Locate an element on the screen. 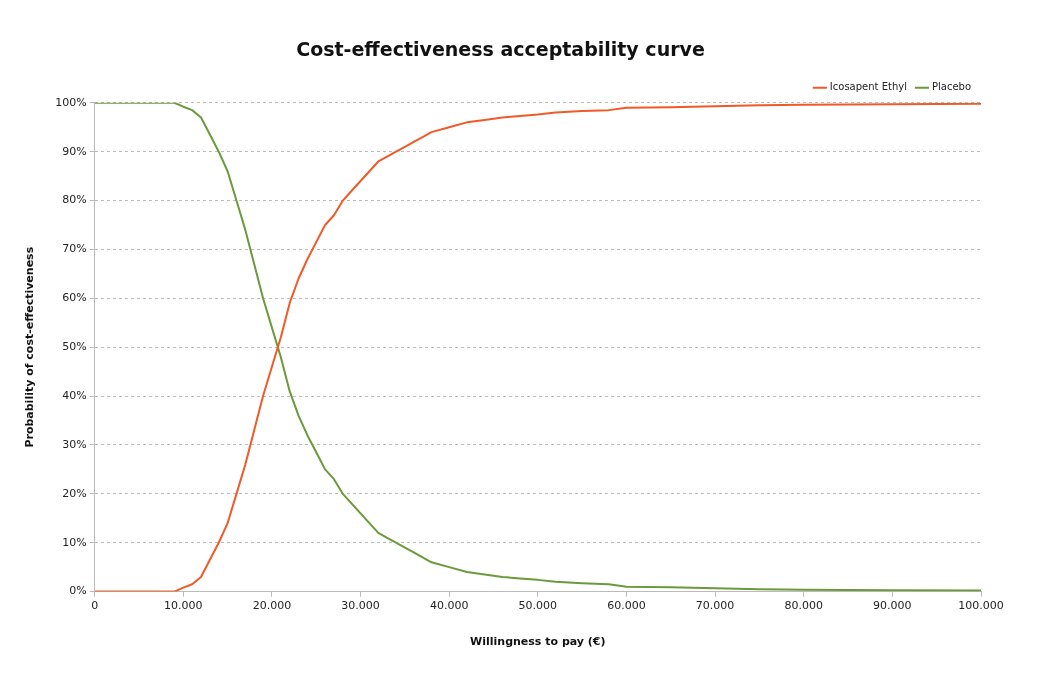 The width and height of the screenshot is (1041, 673). x-axis-title: Willingness to pay (€) is located at coordinates (538, 642).